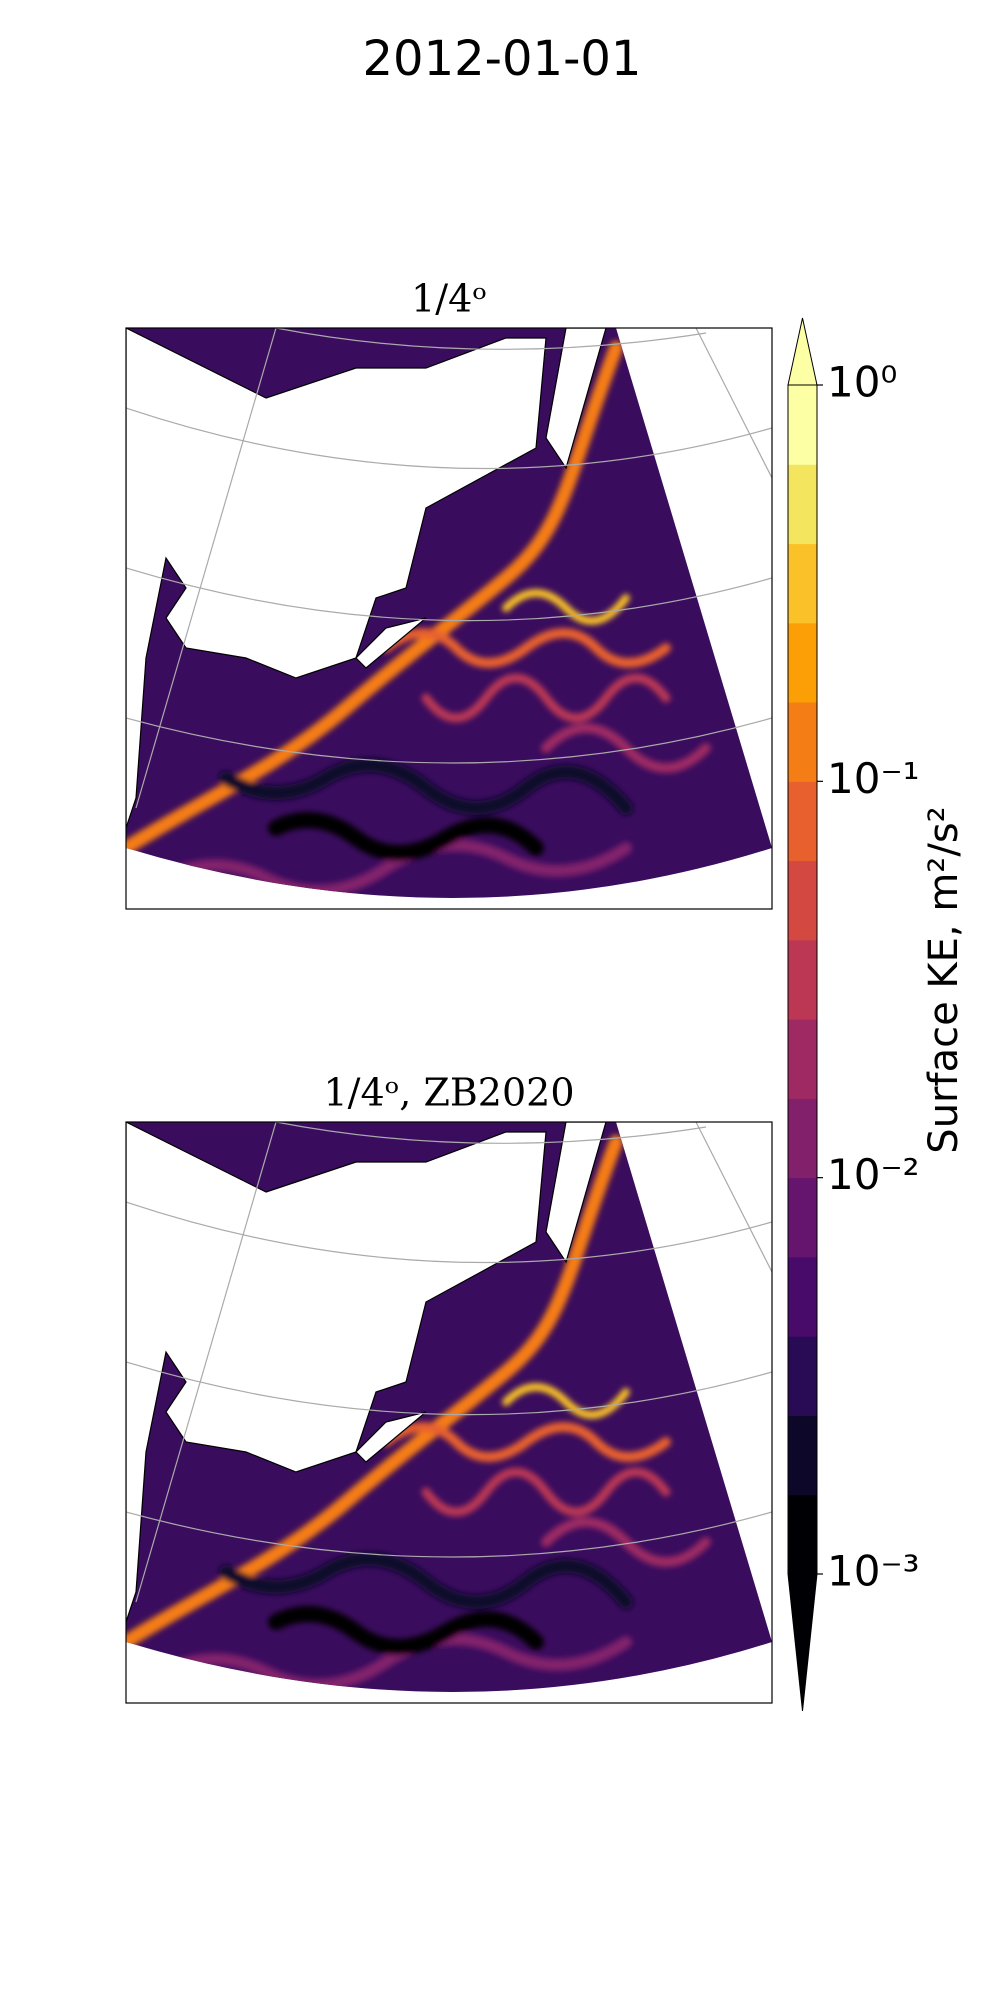  What do you see at coordinates (873, 1174) in the screenshot?
I see `colorbar-tick-label: 10⁻²` at bounding box center [873, 1174].